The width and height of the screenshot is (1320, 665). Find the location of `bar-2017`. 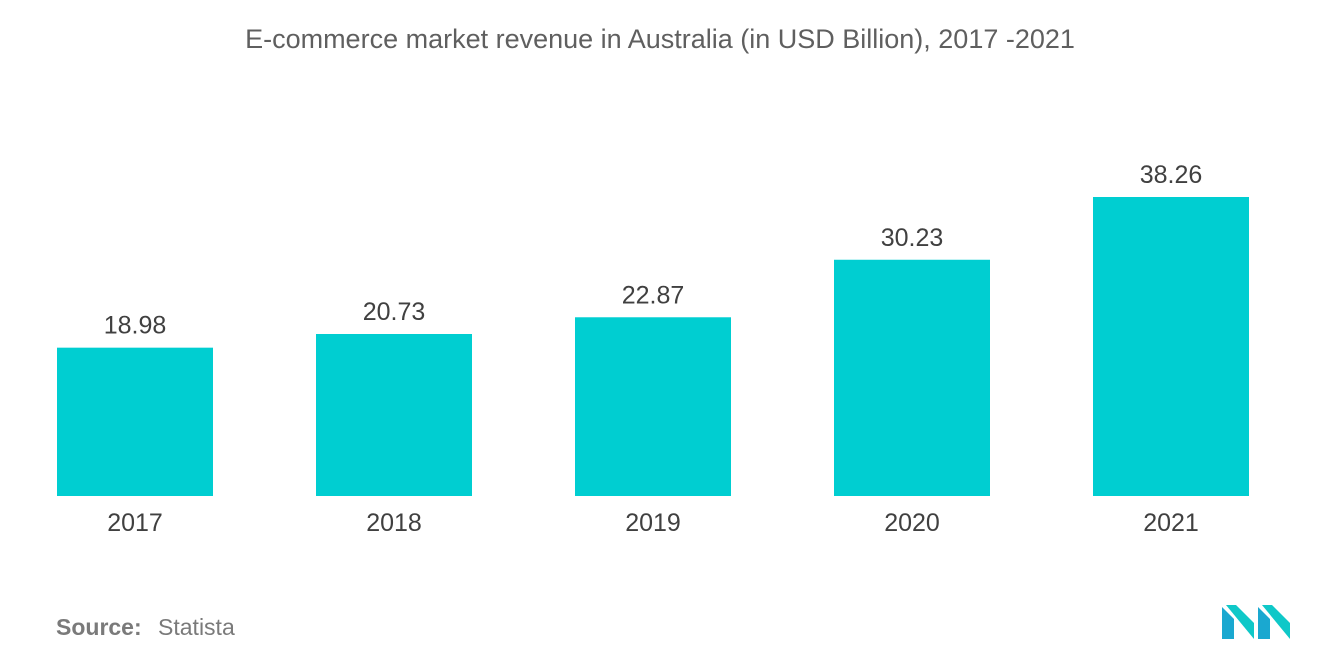

bar-2017 is located at coordinates (135, 421).